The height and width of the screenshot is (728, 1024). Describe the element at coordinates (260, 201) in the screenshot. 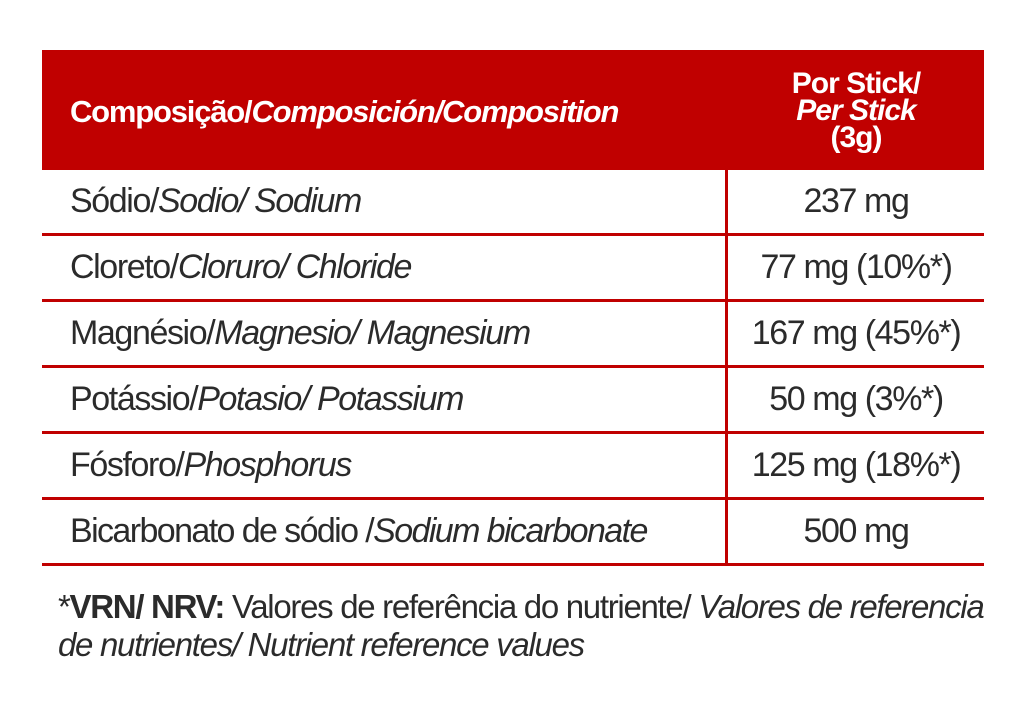

I see `nutrient-name-translations: Sodio/ Sodium` at that location.